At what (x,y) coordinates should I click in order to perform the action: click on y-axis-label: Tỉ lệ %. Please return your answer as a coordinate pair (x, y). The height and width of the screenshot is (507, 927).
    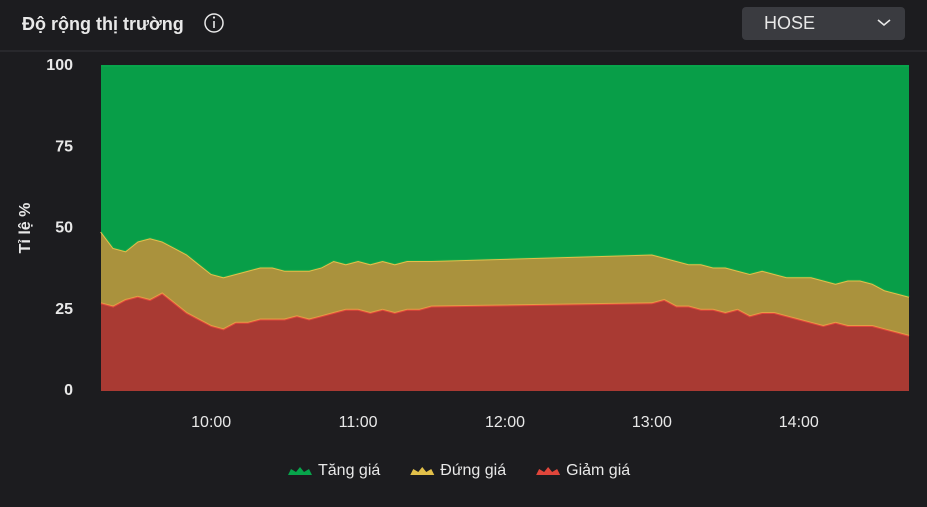
    Looking at the image, I should click on (25, 228).